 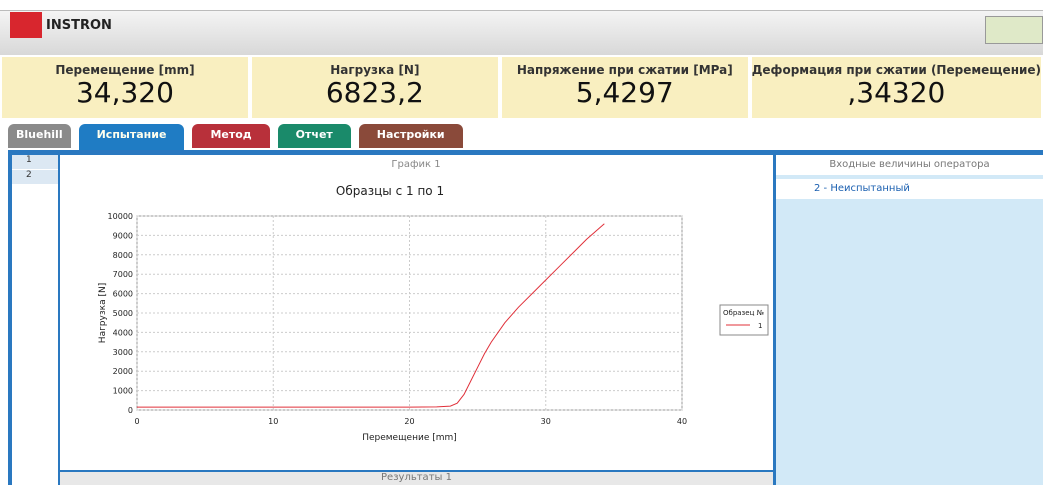 What do you see at coordinates (1014, 30) in the screenshot?
I see `toolbar-icons` at bounding box center [1014, 30].